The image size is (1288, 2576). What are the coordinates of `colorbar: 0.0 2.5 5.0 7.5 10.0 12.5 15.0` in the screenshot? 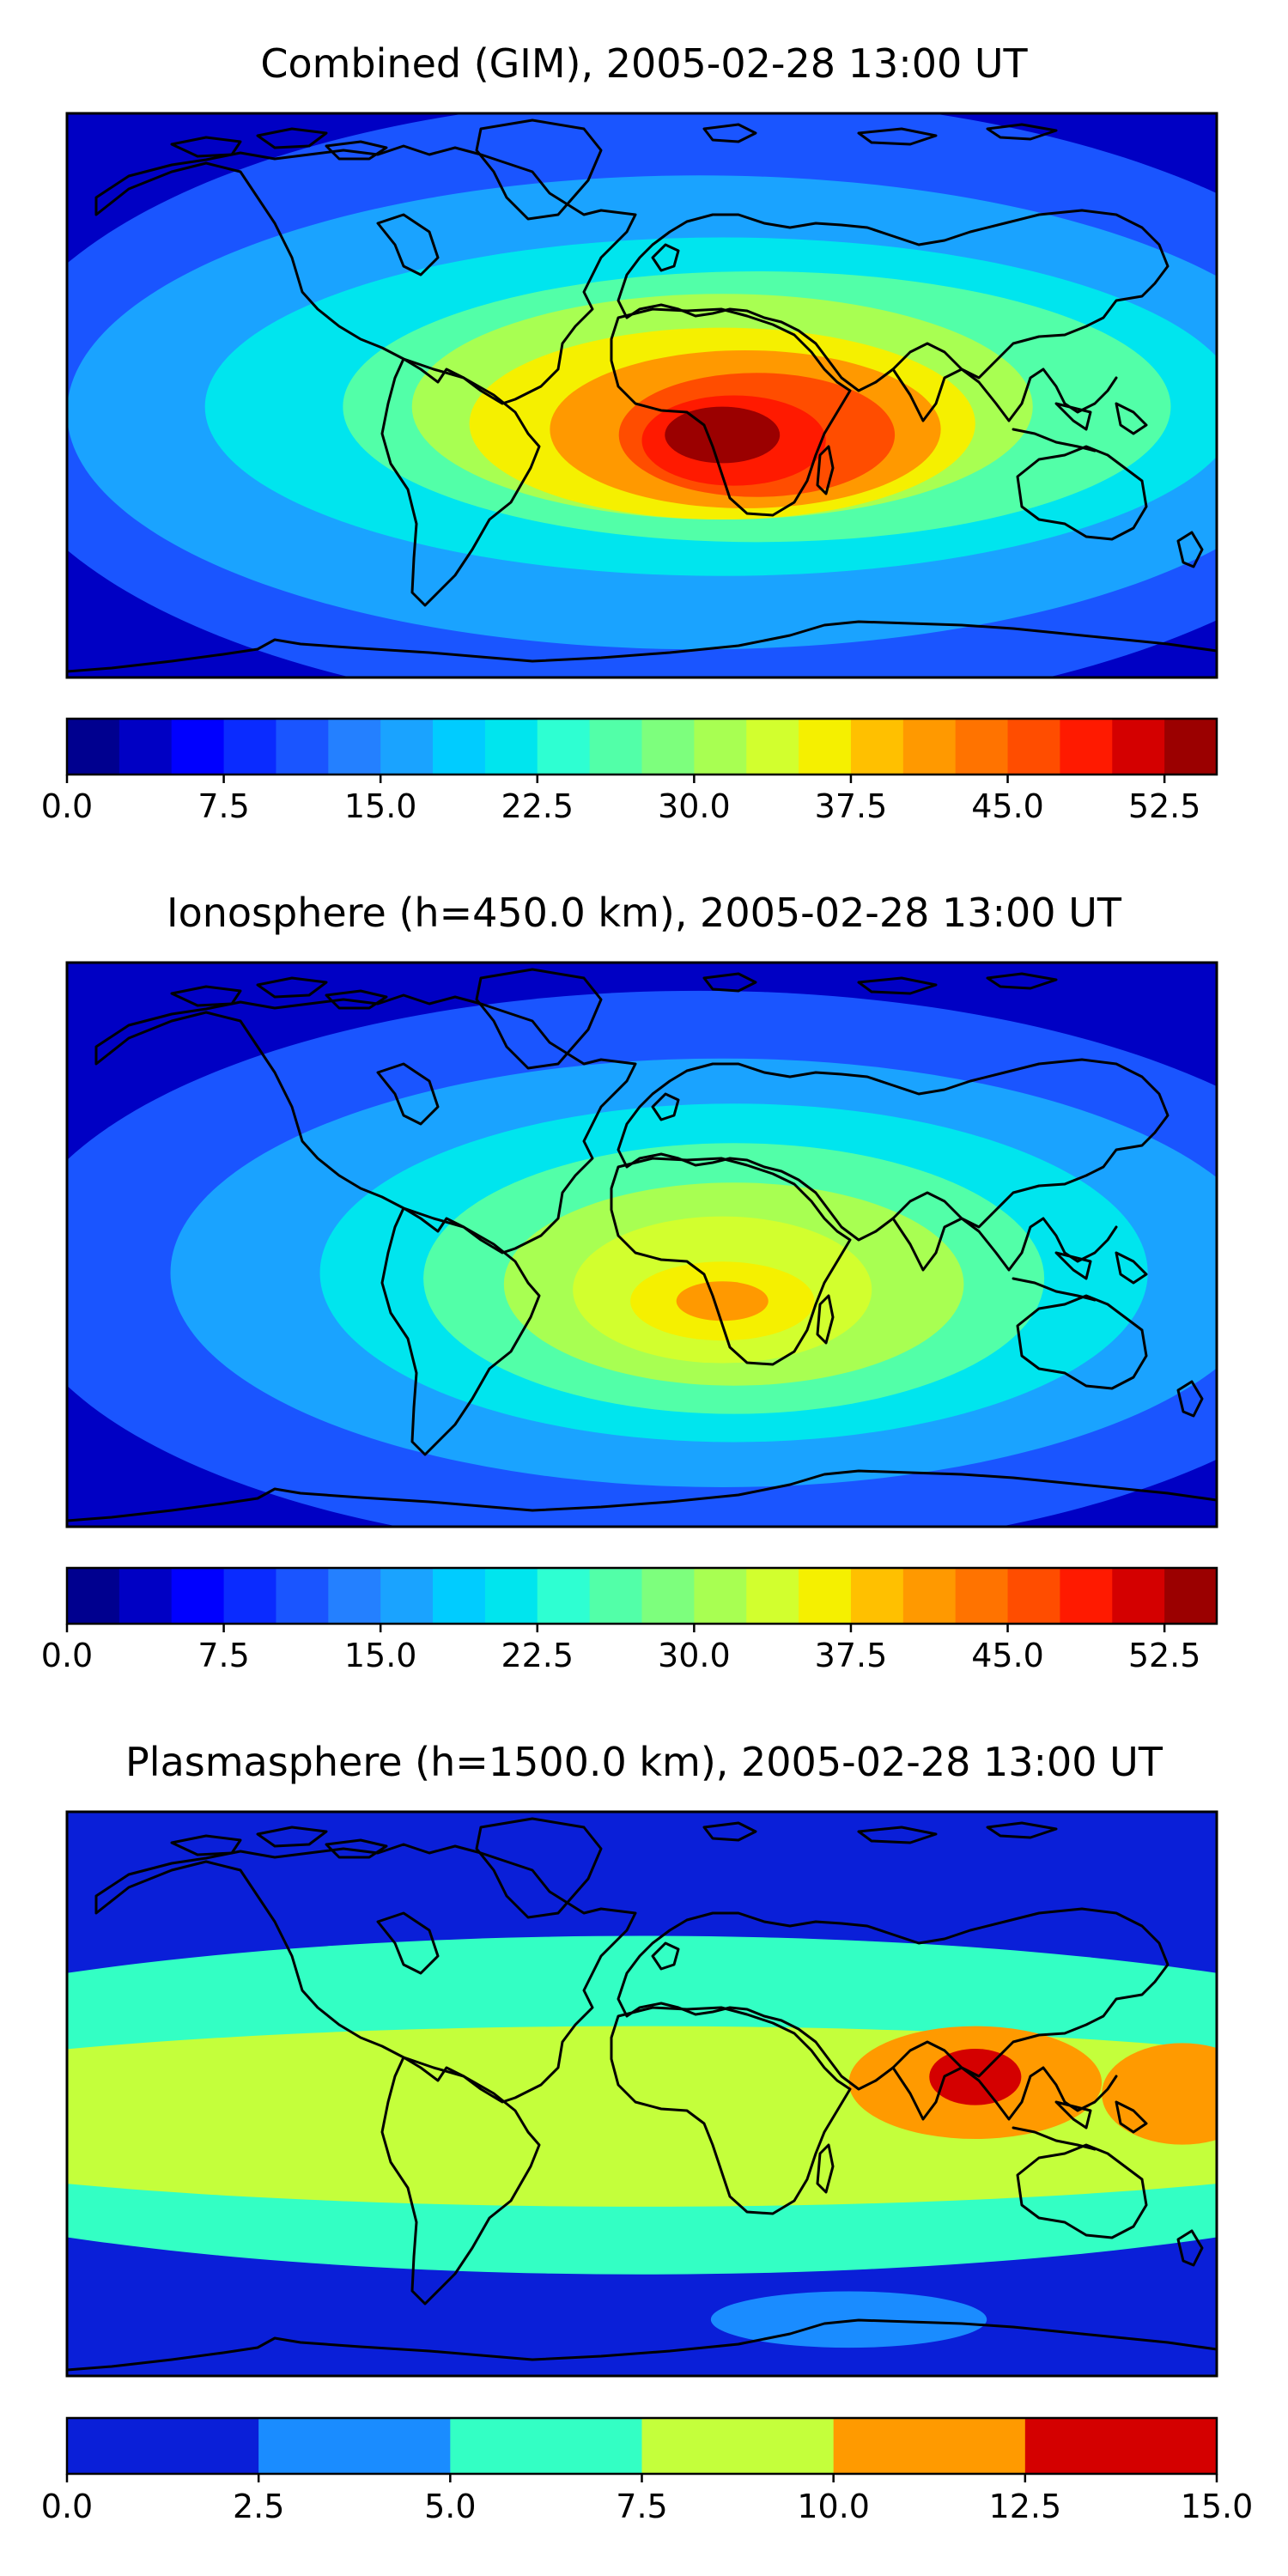 It's located at (647, 2470).